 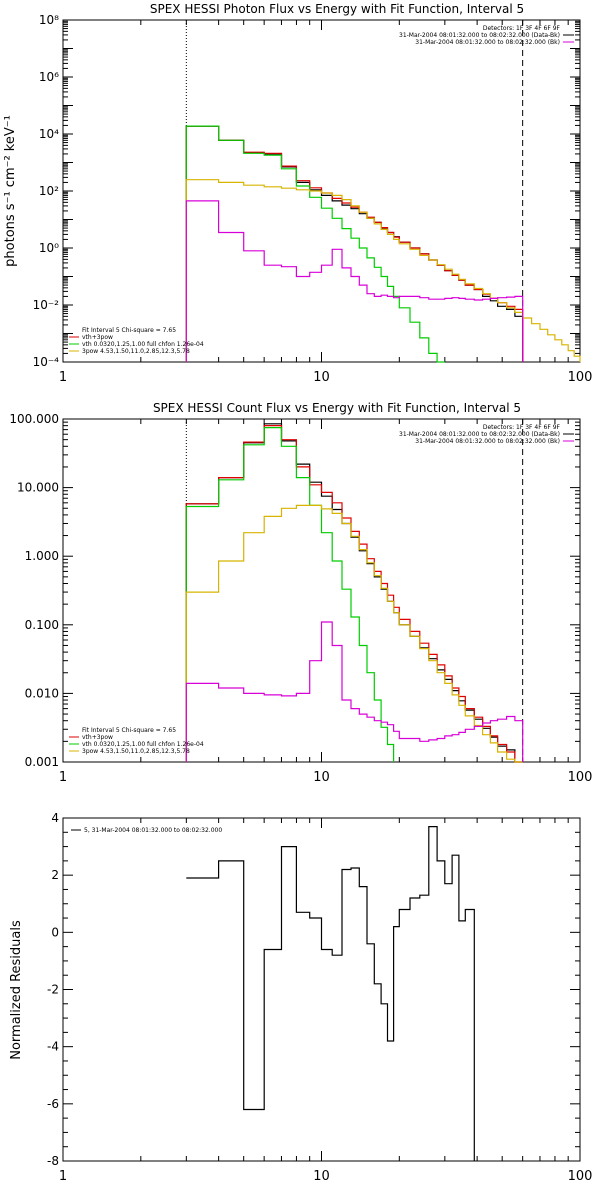 What do you see at coordinates (34, 419) in the screenshot?
I see `y-tick-label: 100.000` at bounding box center [34, 419].